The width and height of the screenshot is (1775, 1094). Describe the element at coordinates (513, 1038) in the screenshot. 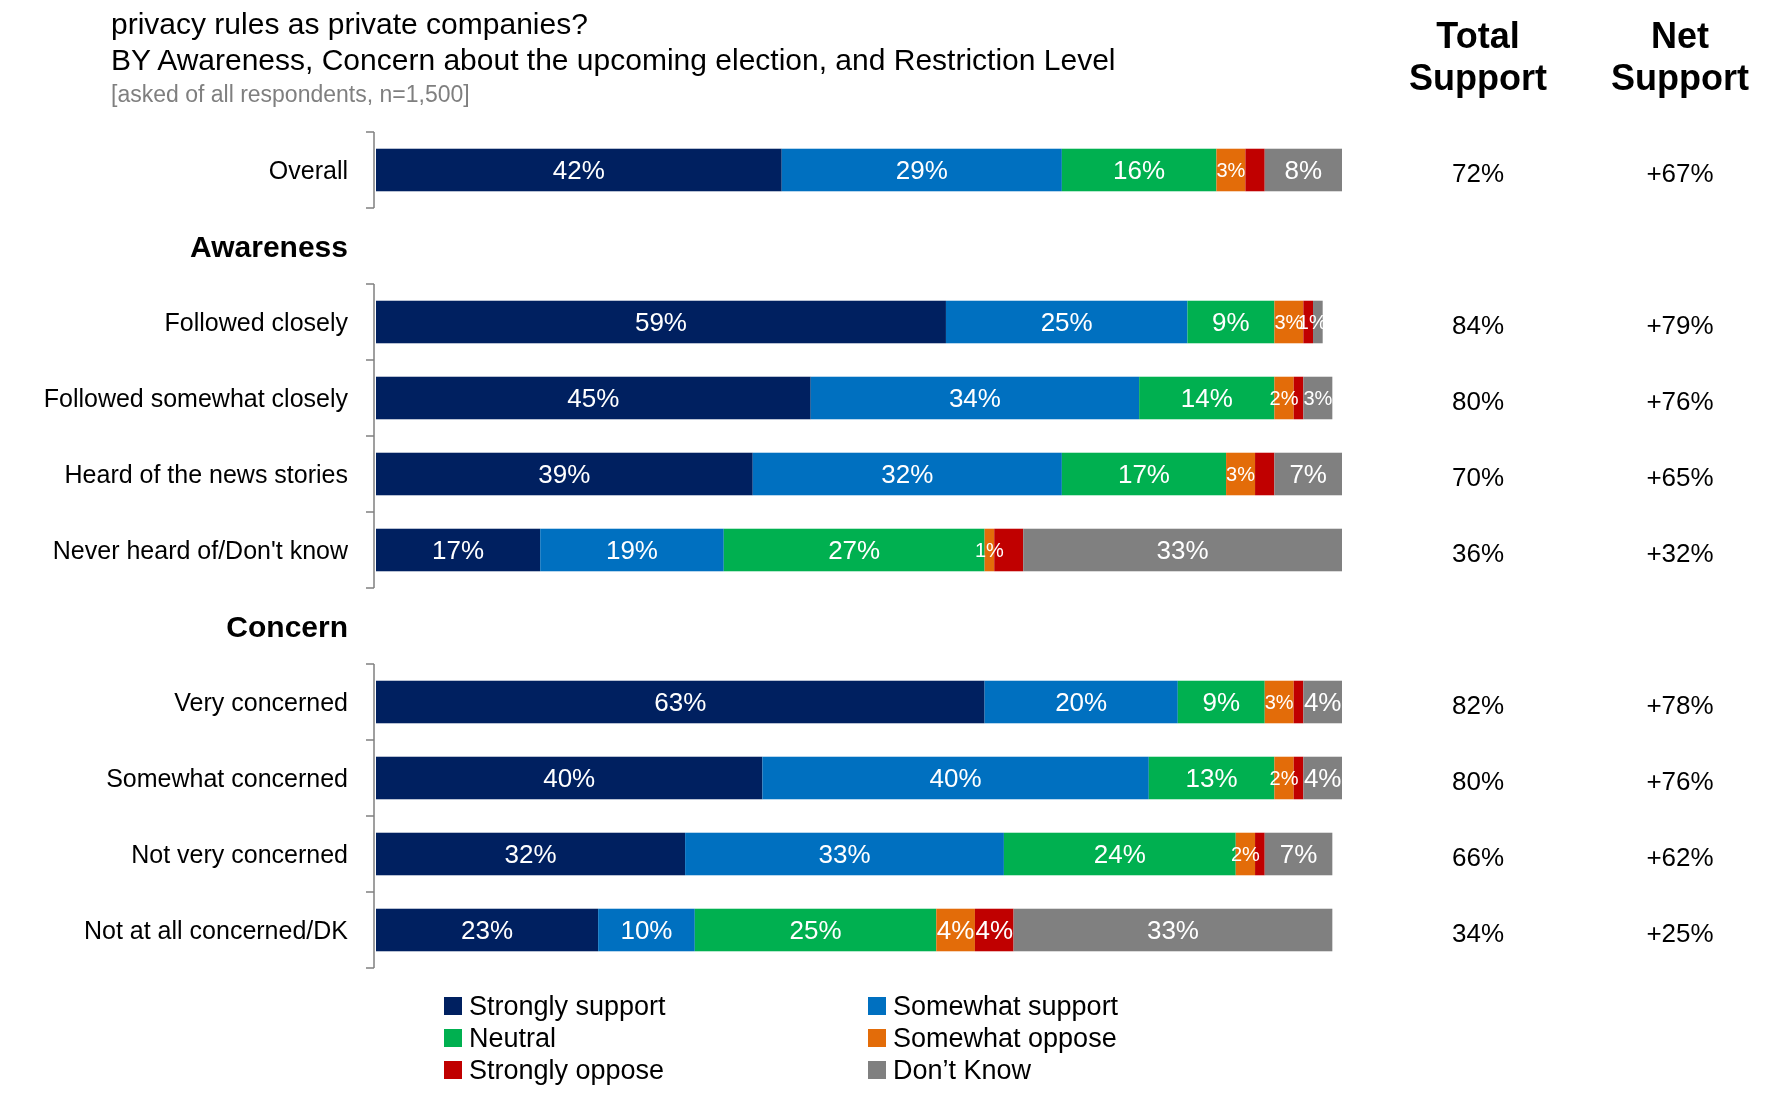

I see `legend-label: Neutral` at that location.